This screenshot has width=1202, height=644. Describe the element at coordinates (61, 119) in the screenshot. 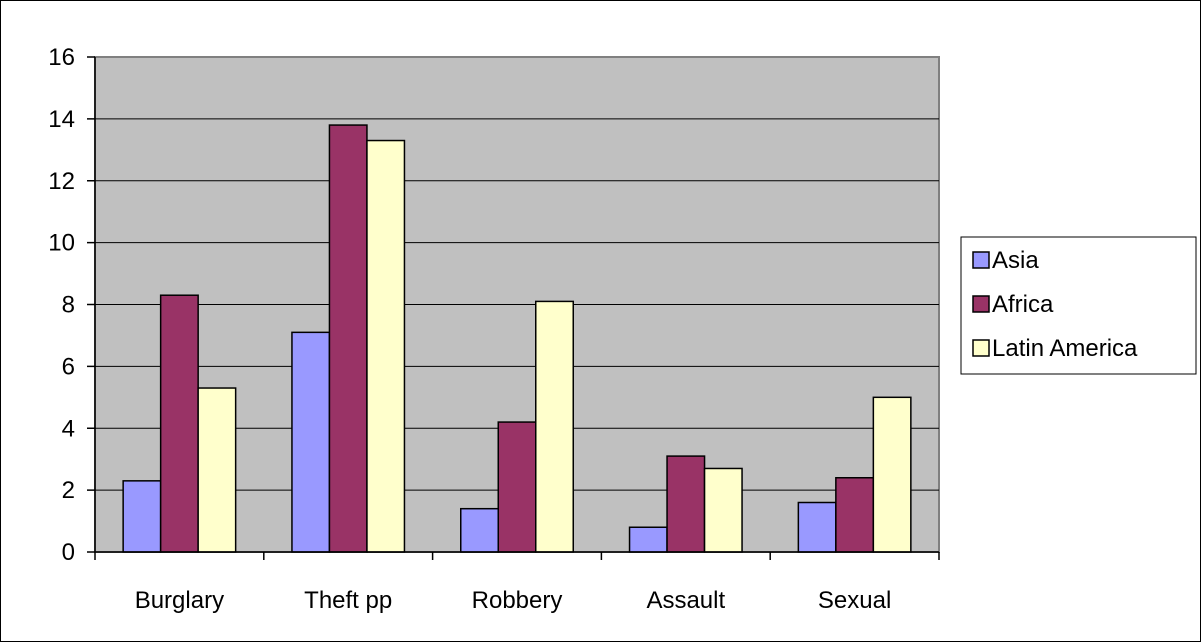

I see `y-tick-label: 14` at that location.